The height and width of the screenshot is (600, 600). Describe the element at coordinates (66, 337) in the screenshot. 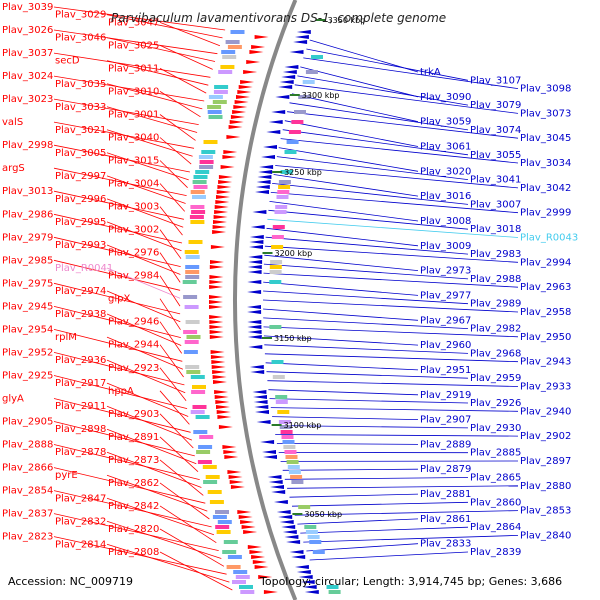

I see `gene-label: rplM` at that location.